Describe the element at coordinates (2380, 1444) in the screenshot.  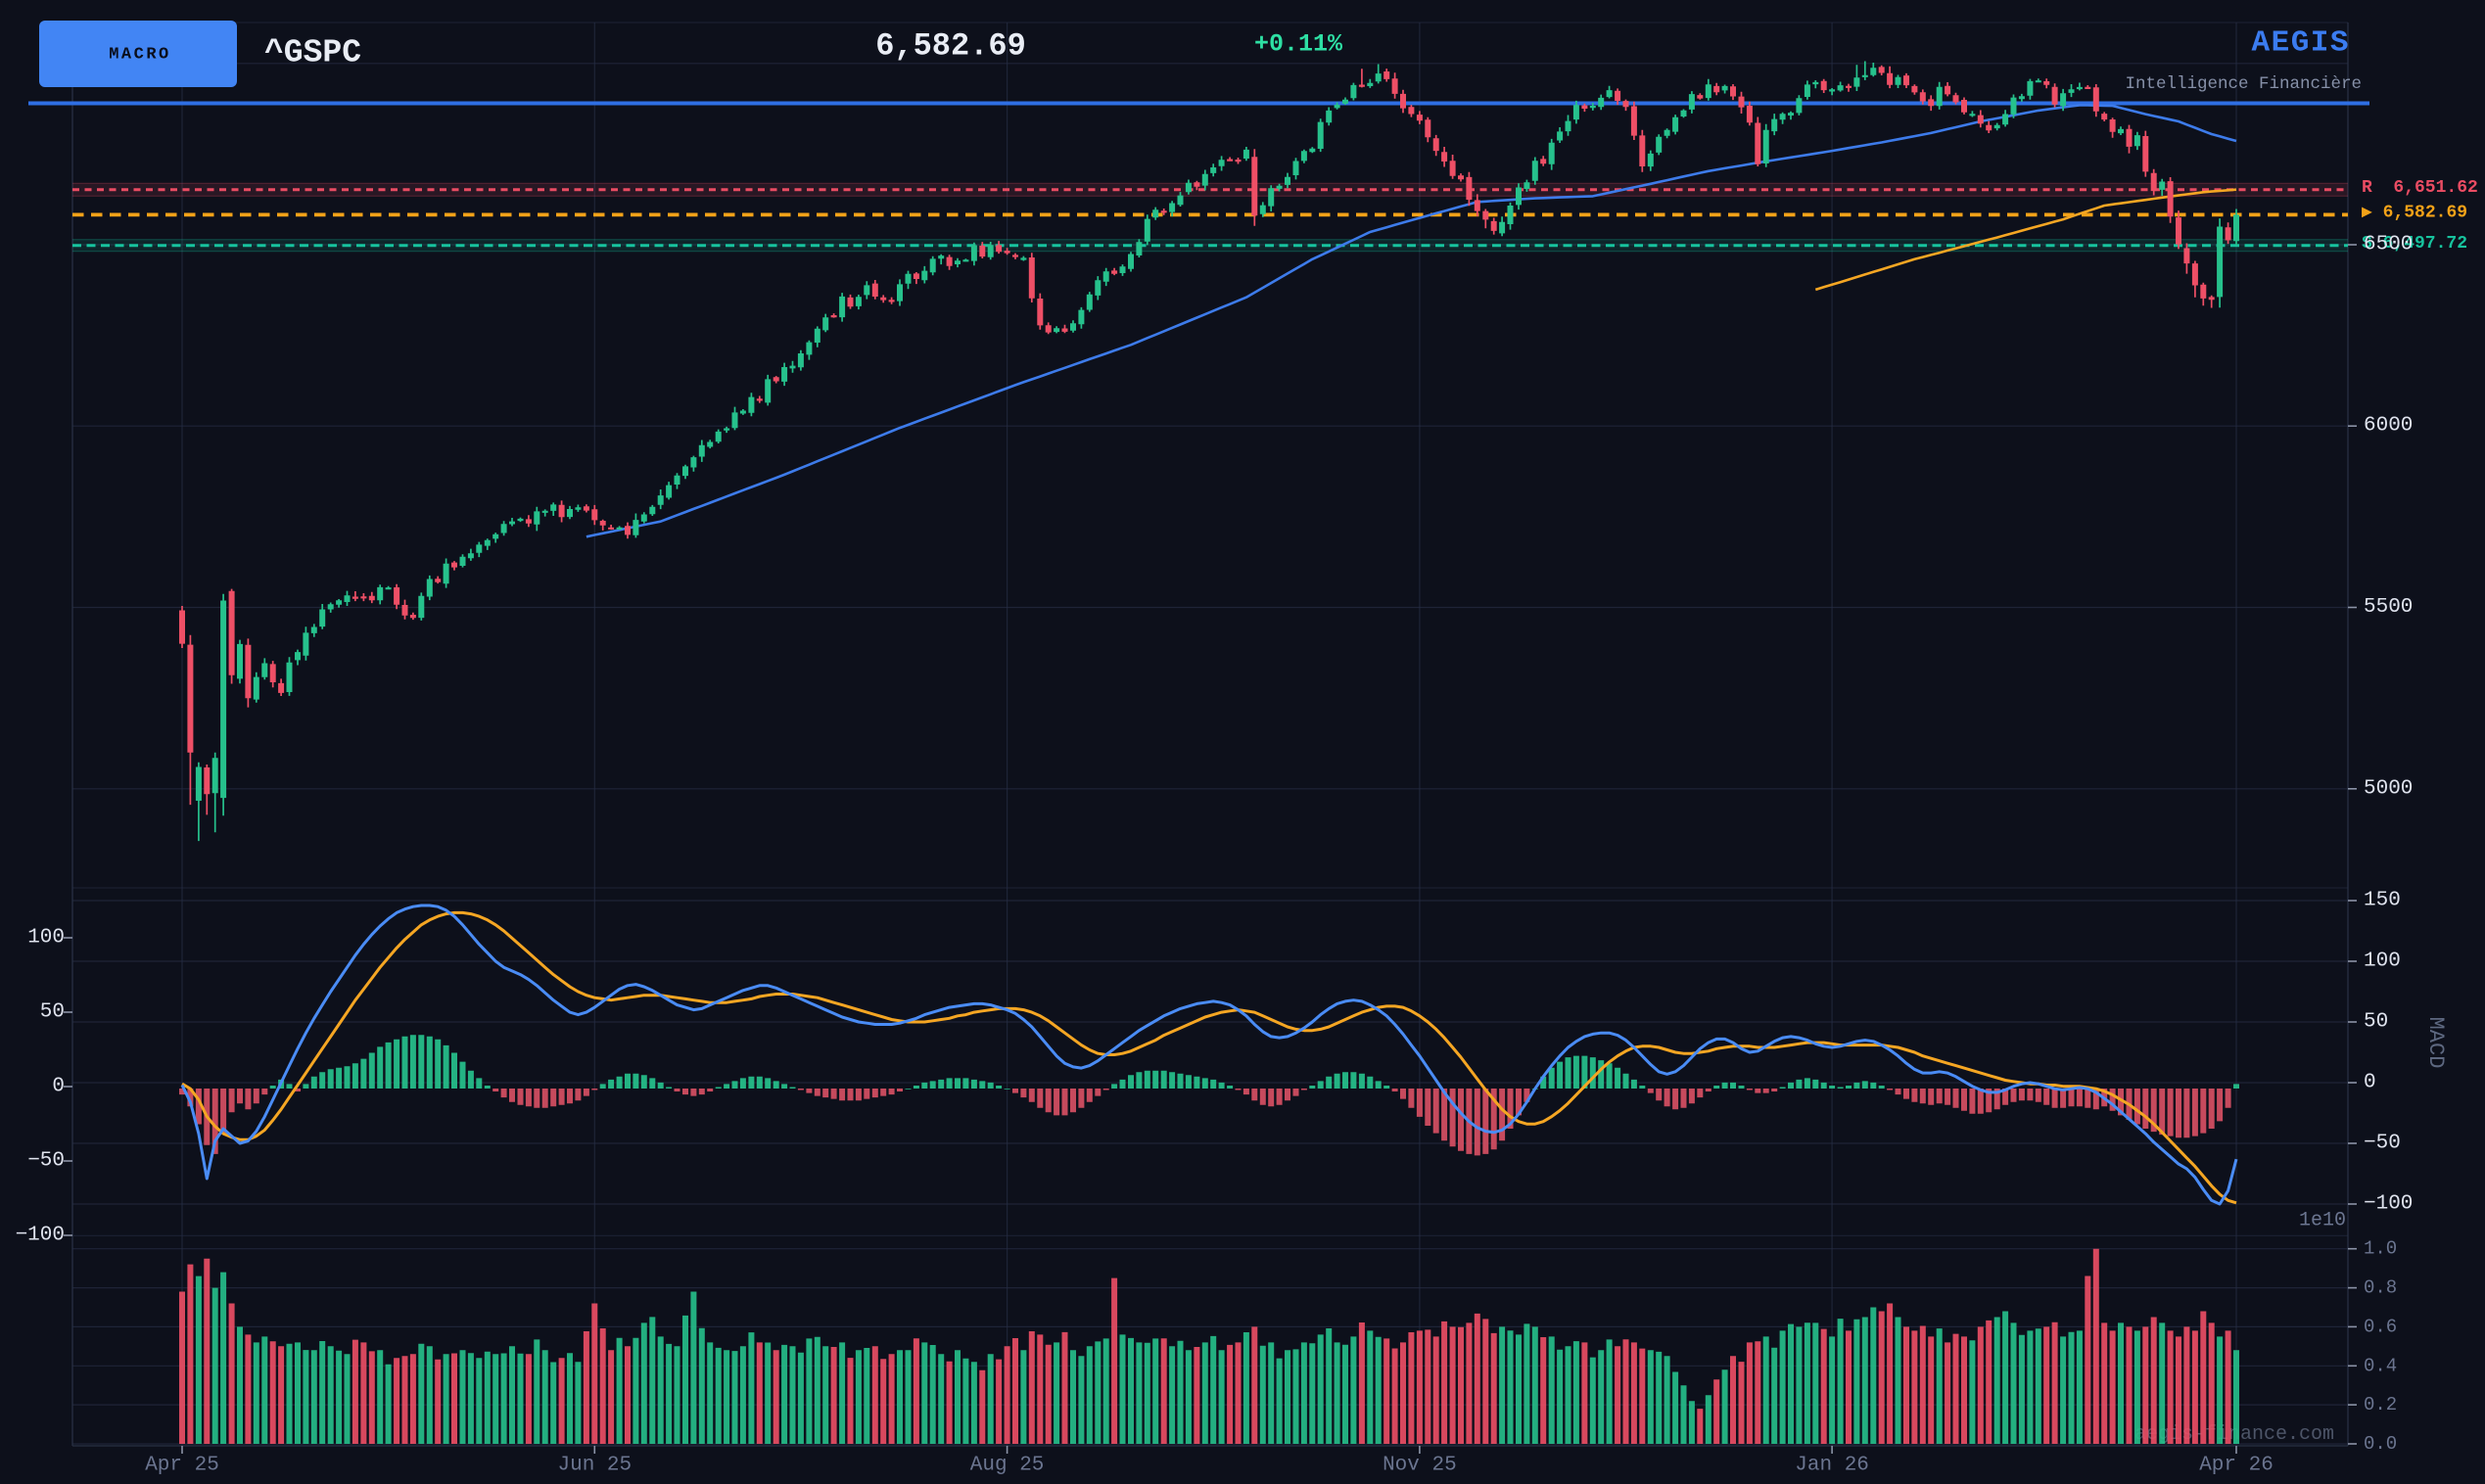
I see `svg-text: 0.0` at that location.